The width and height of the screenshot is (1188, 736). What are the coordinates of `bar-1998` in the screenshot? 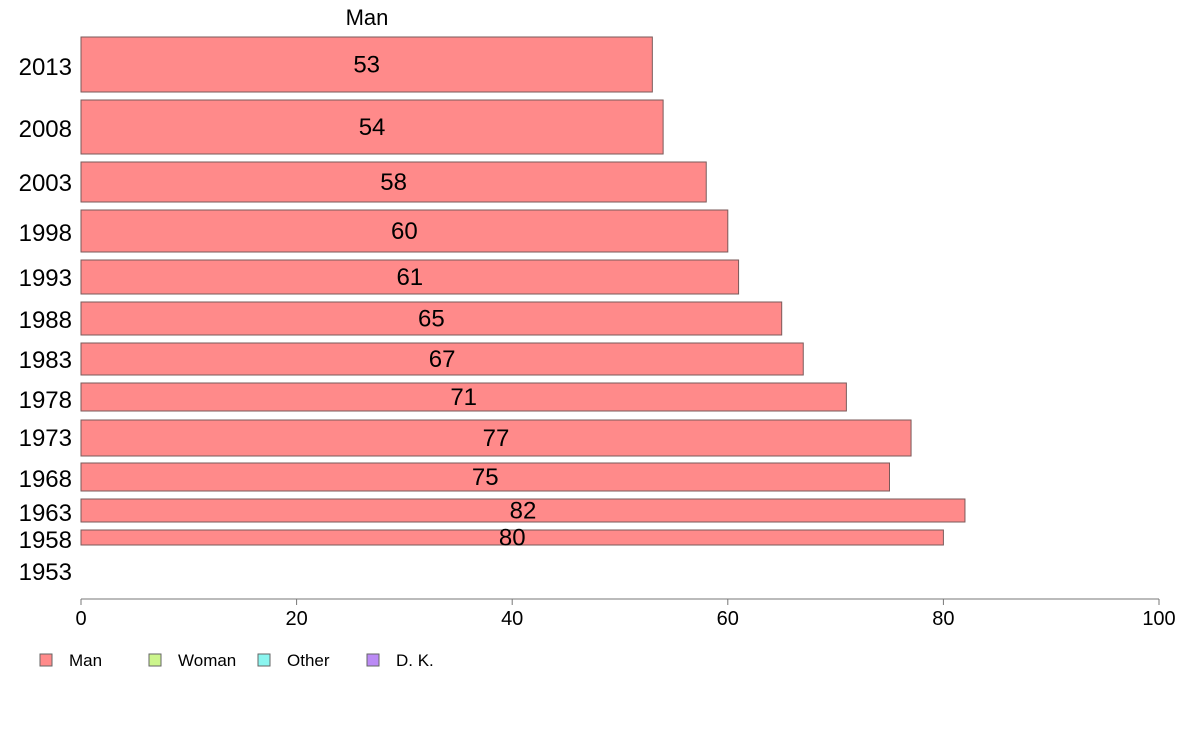 It's located at (404, 231).